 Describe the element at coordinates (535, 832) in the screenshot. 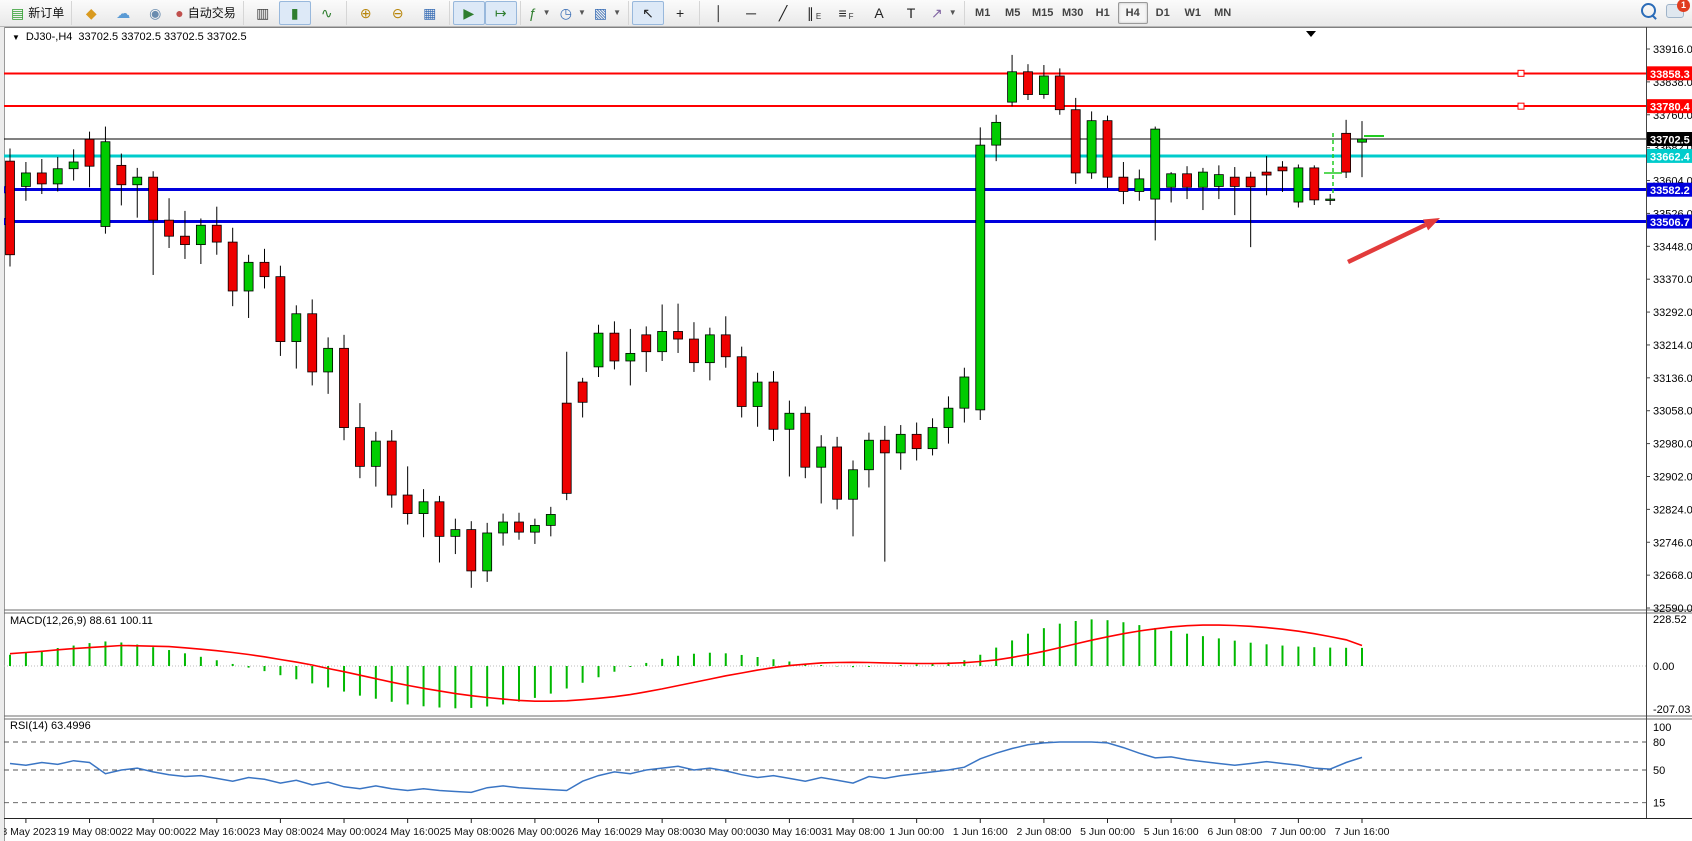

I see `time-axis-label: 26 May 00:00` at that location.